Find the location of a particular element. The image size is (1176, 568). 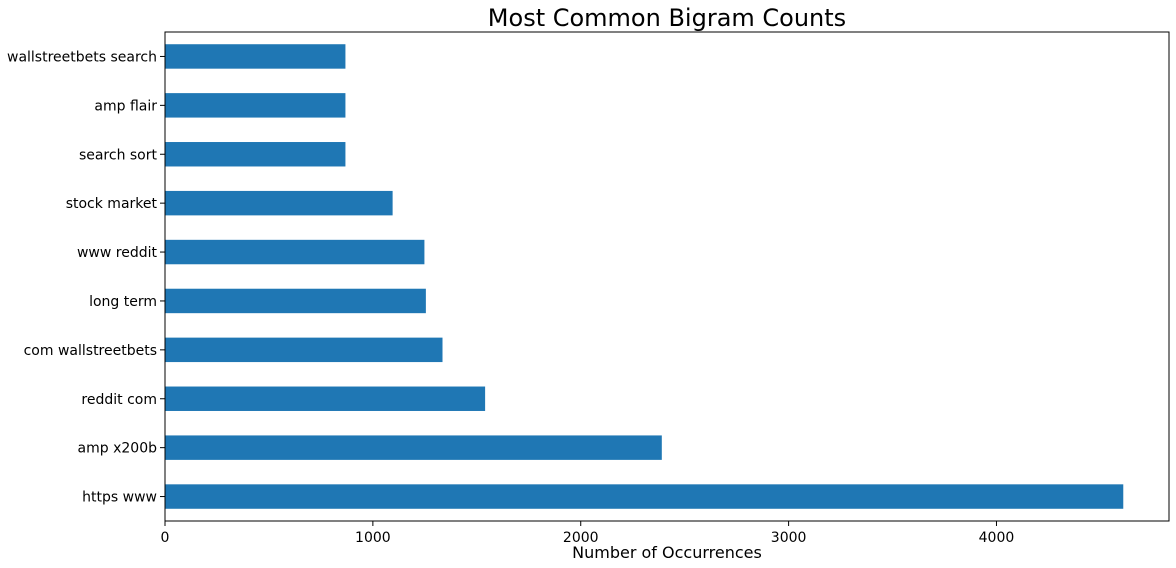

bar-amp-flair is located at coordinates (255, 105).